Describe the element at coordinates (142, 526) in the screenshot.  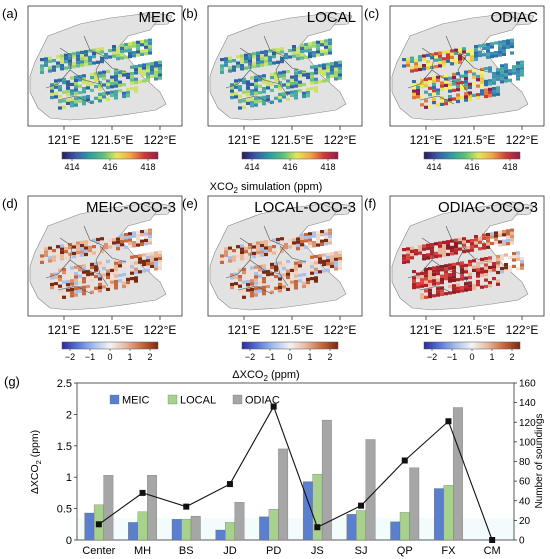
I see `bar-local-mh` at that location.